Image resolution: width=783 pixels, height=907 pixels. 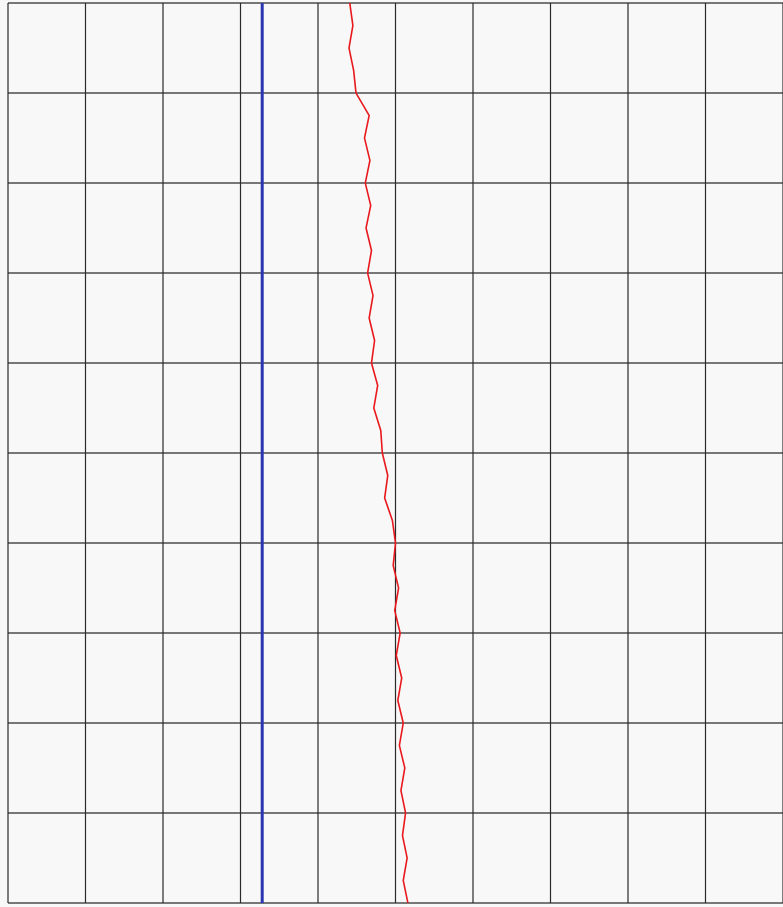 I want to click on data-line, so click(x=378, y=453).